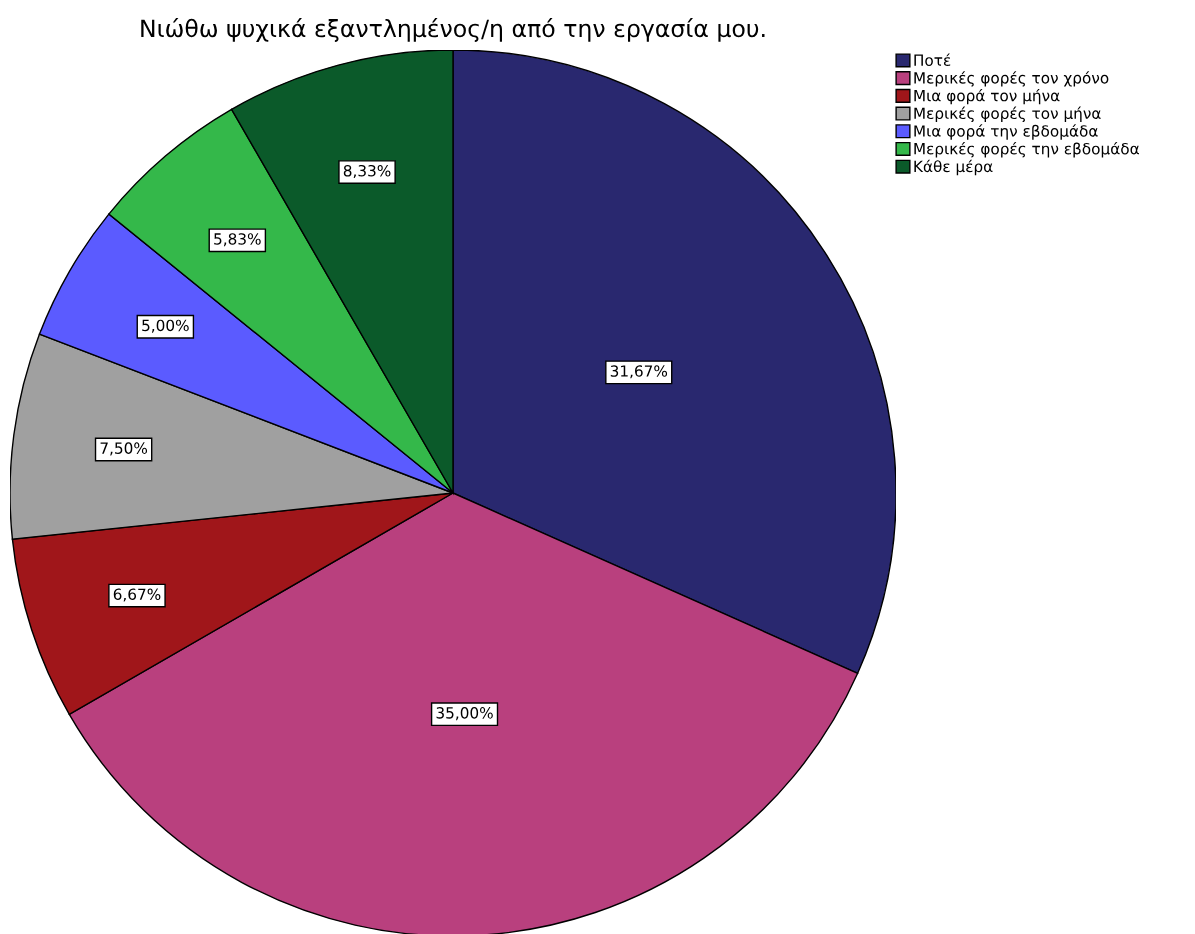  What do you see at coordinates (987, 96) in the screenshot?
I see `legend-label: Μια φορά τον μήνα` at bounding box center [987, 96].